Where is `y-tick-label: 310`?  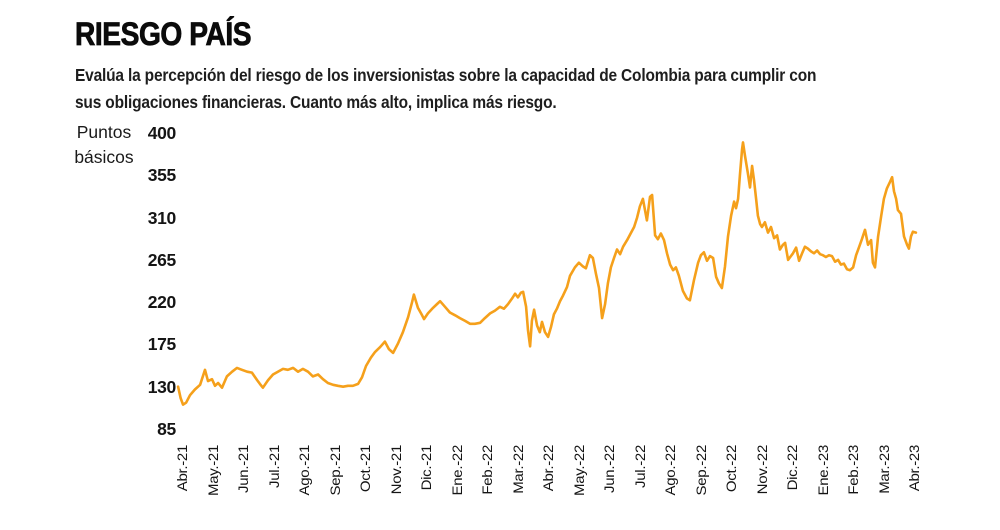
y-tick-label: 310 is located at coordinates (162, 217).